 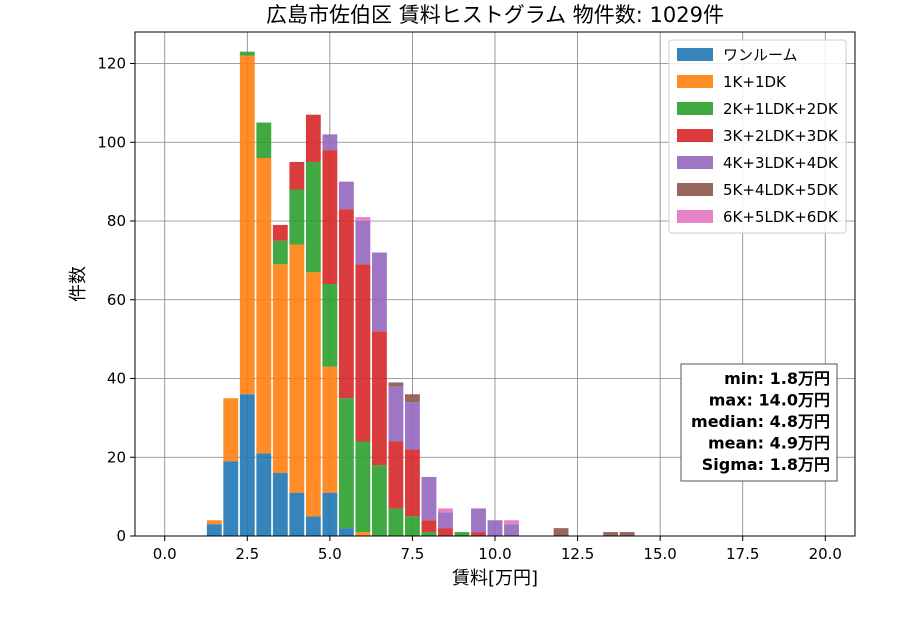 What do you see at coordinates (781, 190) in the screenshot?
I see `legend-label: 5K+4LDK+5DK` at bounding box center [781, 190].